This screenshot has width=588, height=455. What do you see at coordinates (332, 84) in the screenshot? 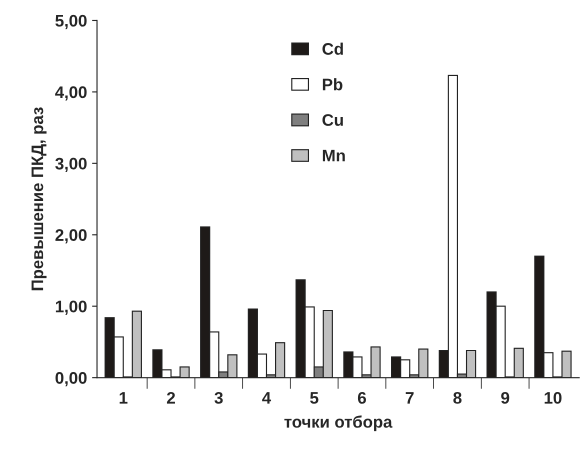
I see `legend-label: Pb` at bounding box center [332, 84].